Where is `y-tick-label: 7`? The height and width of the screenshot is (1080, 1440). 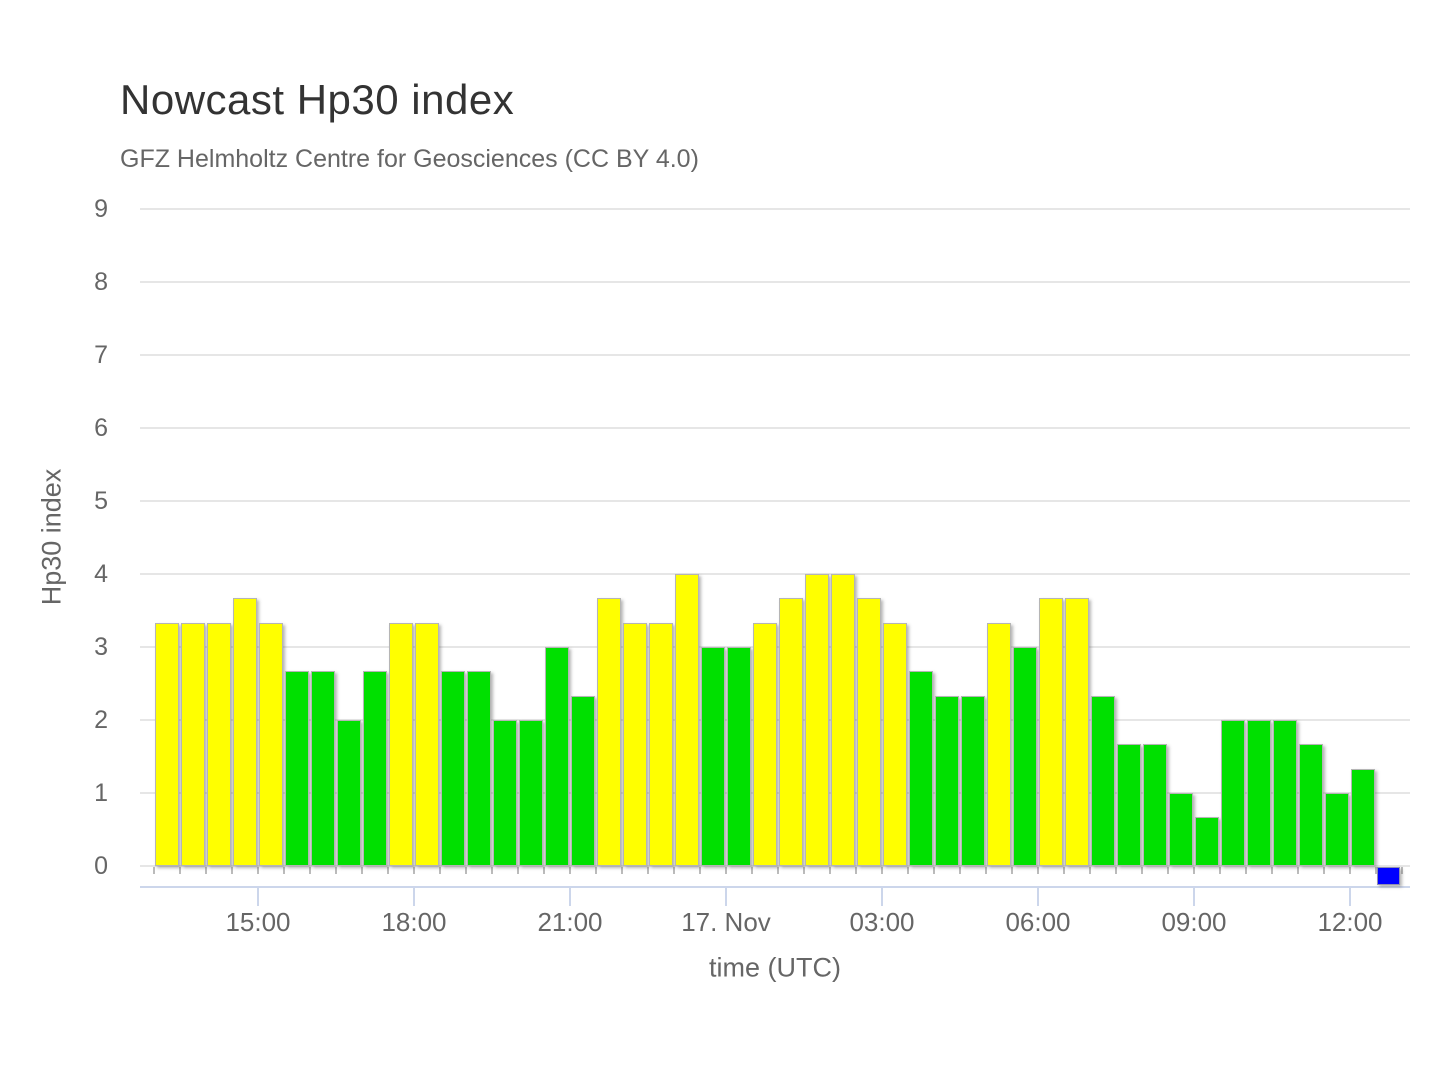 y-tick-label: 7 is located at coordinates (101, 354).